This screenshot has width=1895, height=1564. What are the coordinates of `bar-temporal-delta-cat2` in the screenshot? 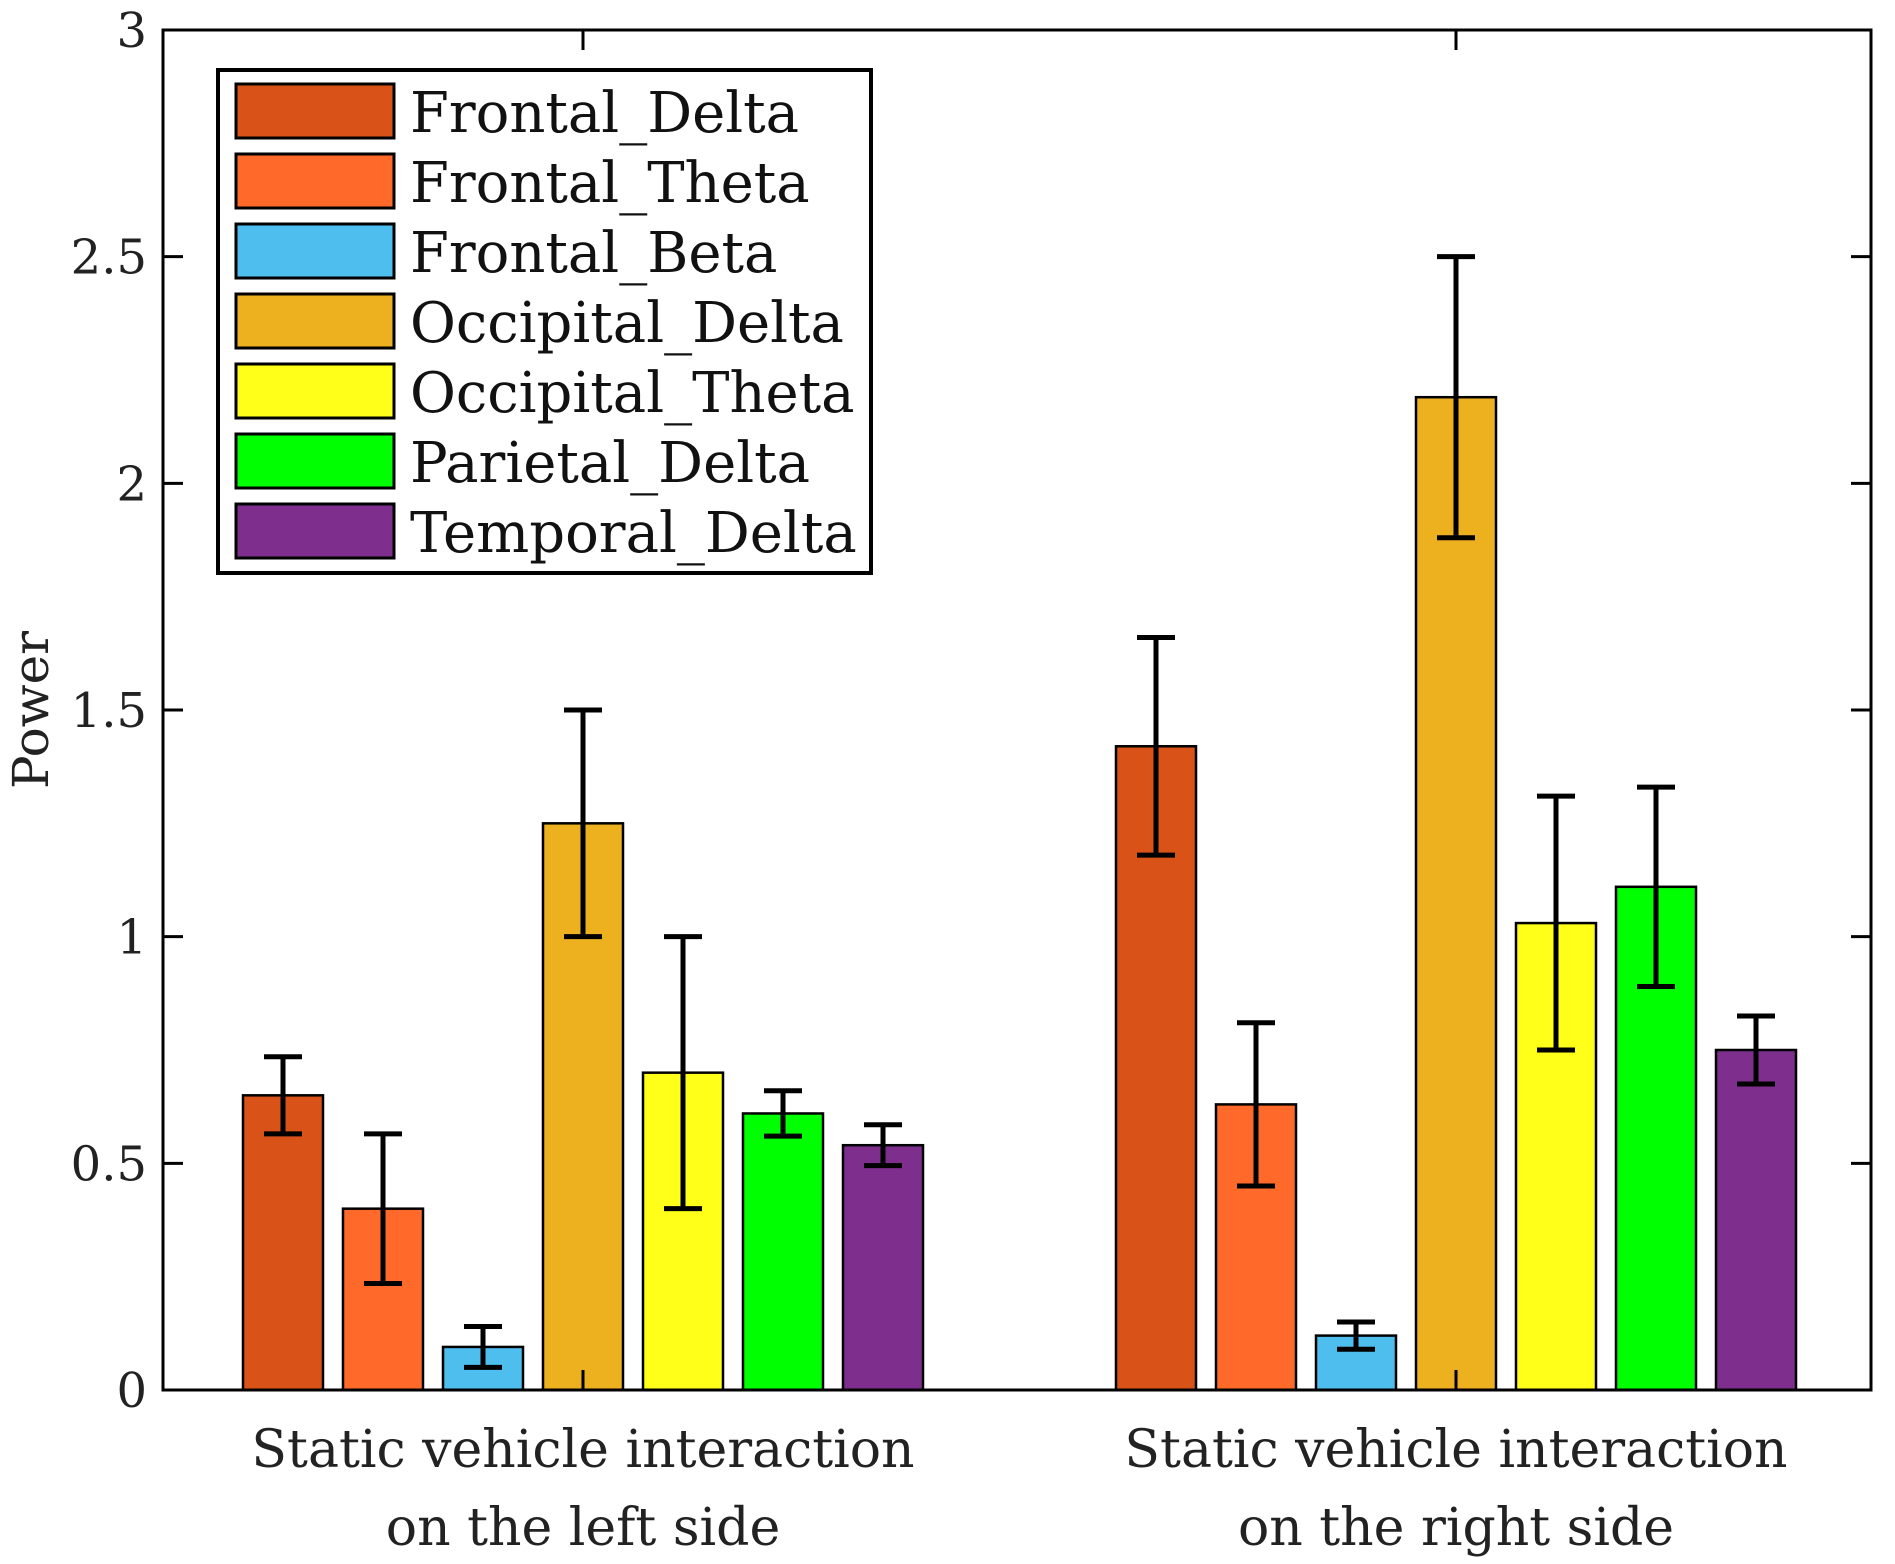 It's located at (1756, 1220).